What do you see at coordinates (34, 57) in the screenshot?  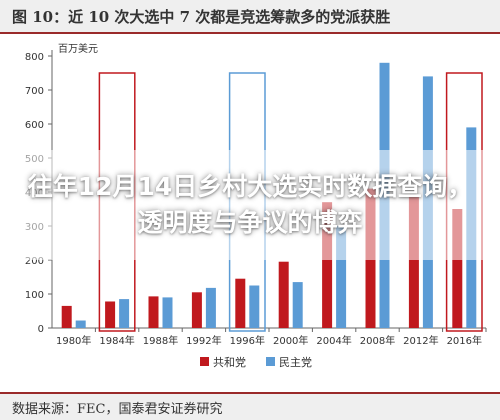 I see `y-tick-label: 800` at bounding box center [34, 57].